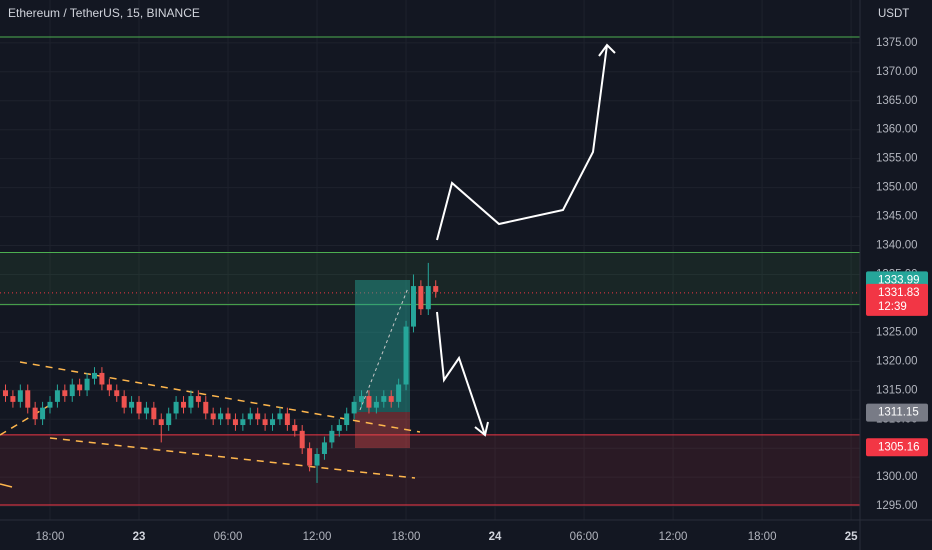 Image resolution: width=932 pixels, height=550 pixels. What do you see at coordinates (382, 430) in the screenshot?
I see `long-position-loss` at bounding box center [382, 430].